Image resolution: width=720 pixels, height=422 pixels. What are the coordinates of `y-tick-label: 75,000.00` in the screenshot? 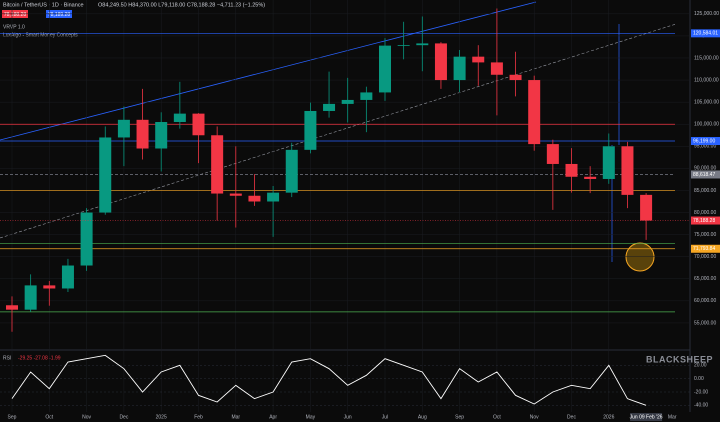 It's located at (705, 235).